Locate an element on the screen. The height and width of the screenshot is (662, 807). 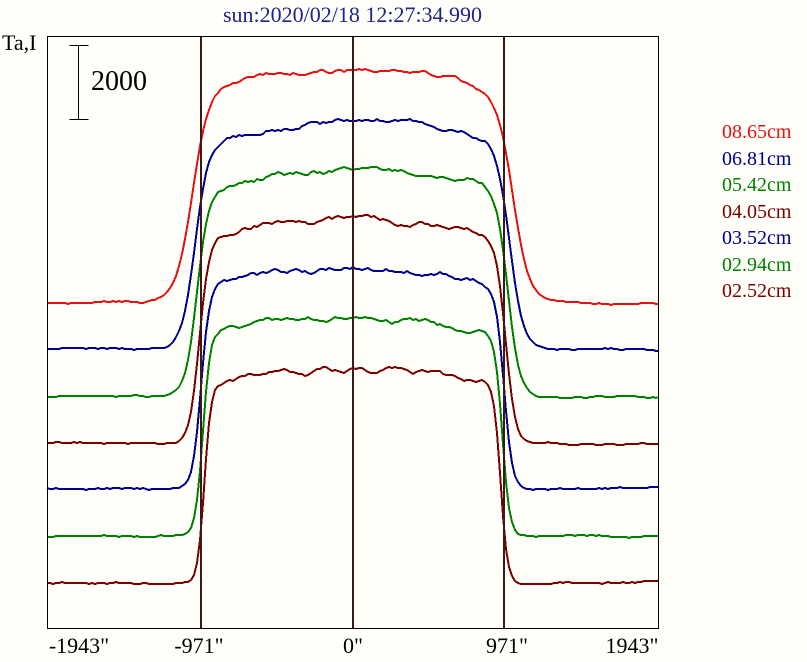
legend-item-wavelength: 08.65cm is located at coordinates (757, 132).